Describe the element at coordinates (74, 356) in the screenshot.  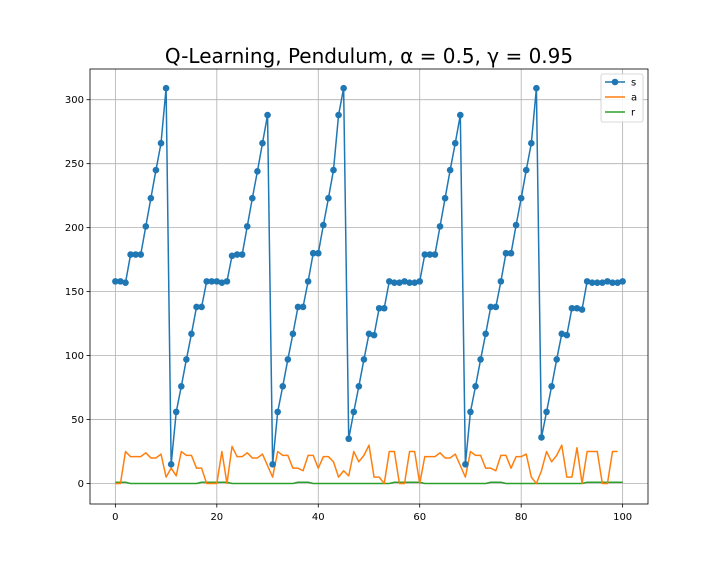
I see `y-tick-label: 100` at that location.